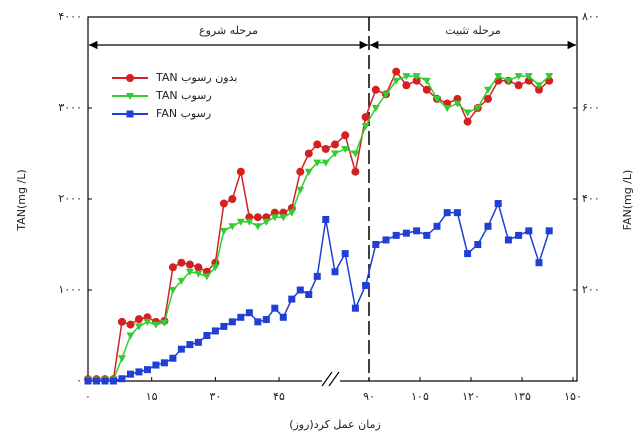 This screenshot has width=638, height=443. What do you see at coordinates (21, 200) in the screenshot?
I see `y-axis-label: TAN(mg /L)` at bounding box center [21, 200].